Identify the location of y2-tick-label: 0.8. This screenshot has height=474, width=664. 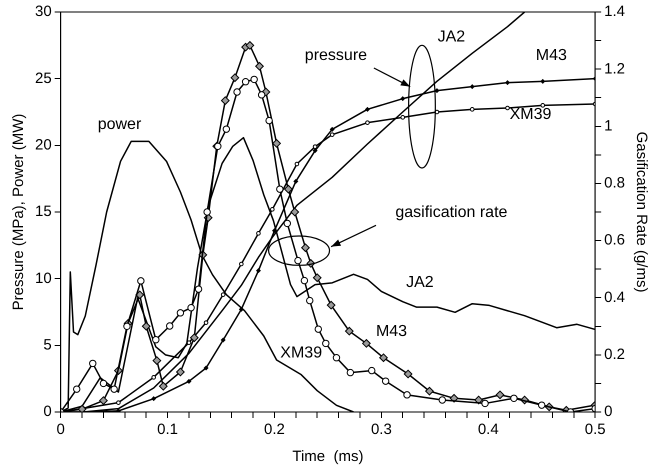
(615, 183).